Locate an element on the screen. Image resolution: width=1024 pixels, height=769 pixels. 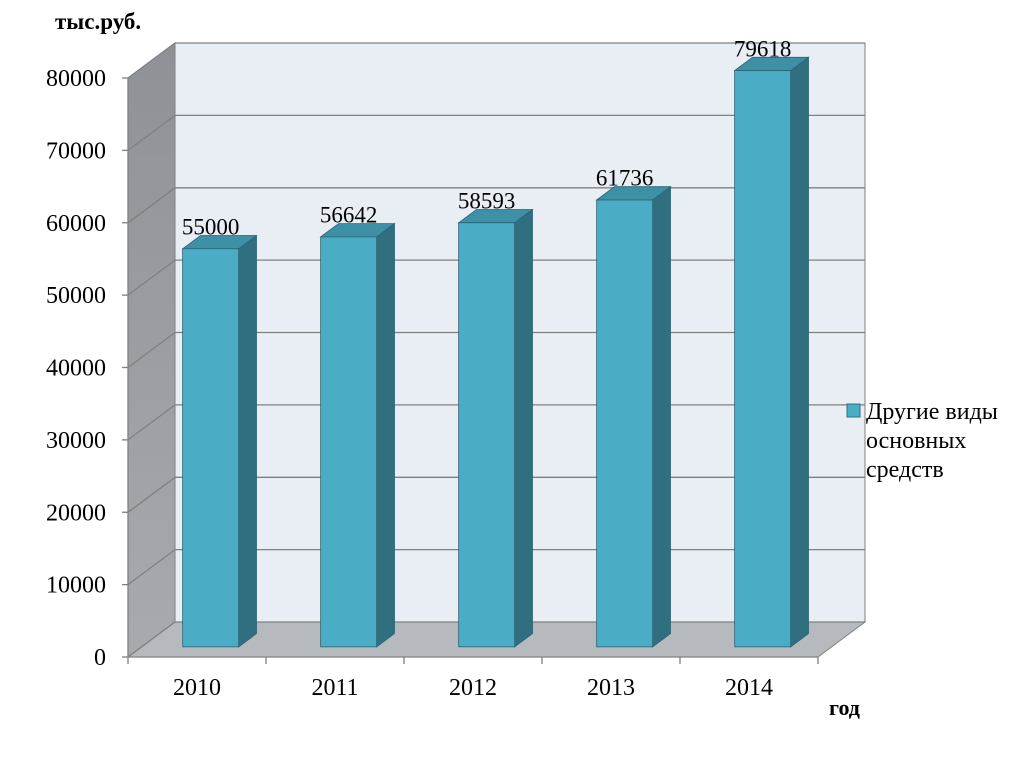
x-tick-label: 2014 is located at coordinates (749, 688).